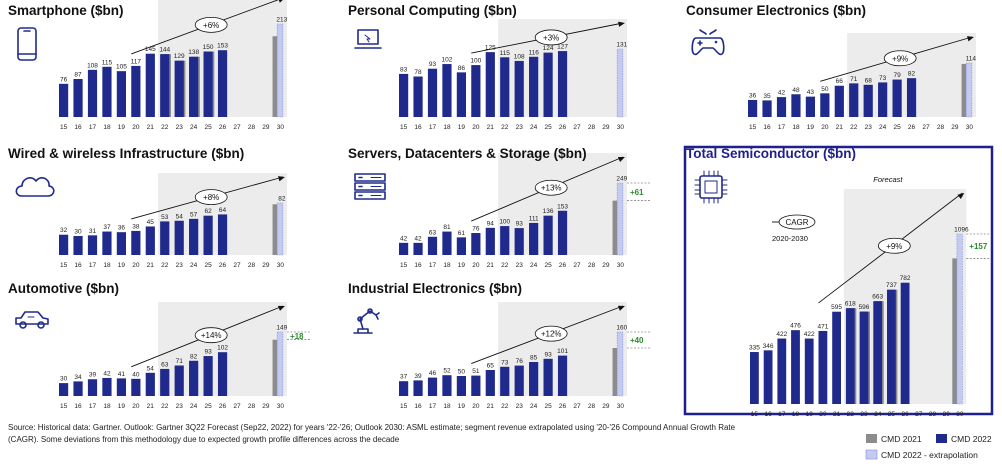  I want to click on legend-label-cmd2021: CMD 2021, so click(901, 439).